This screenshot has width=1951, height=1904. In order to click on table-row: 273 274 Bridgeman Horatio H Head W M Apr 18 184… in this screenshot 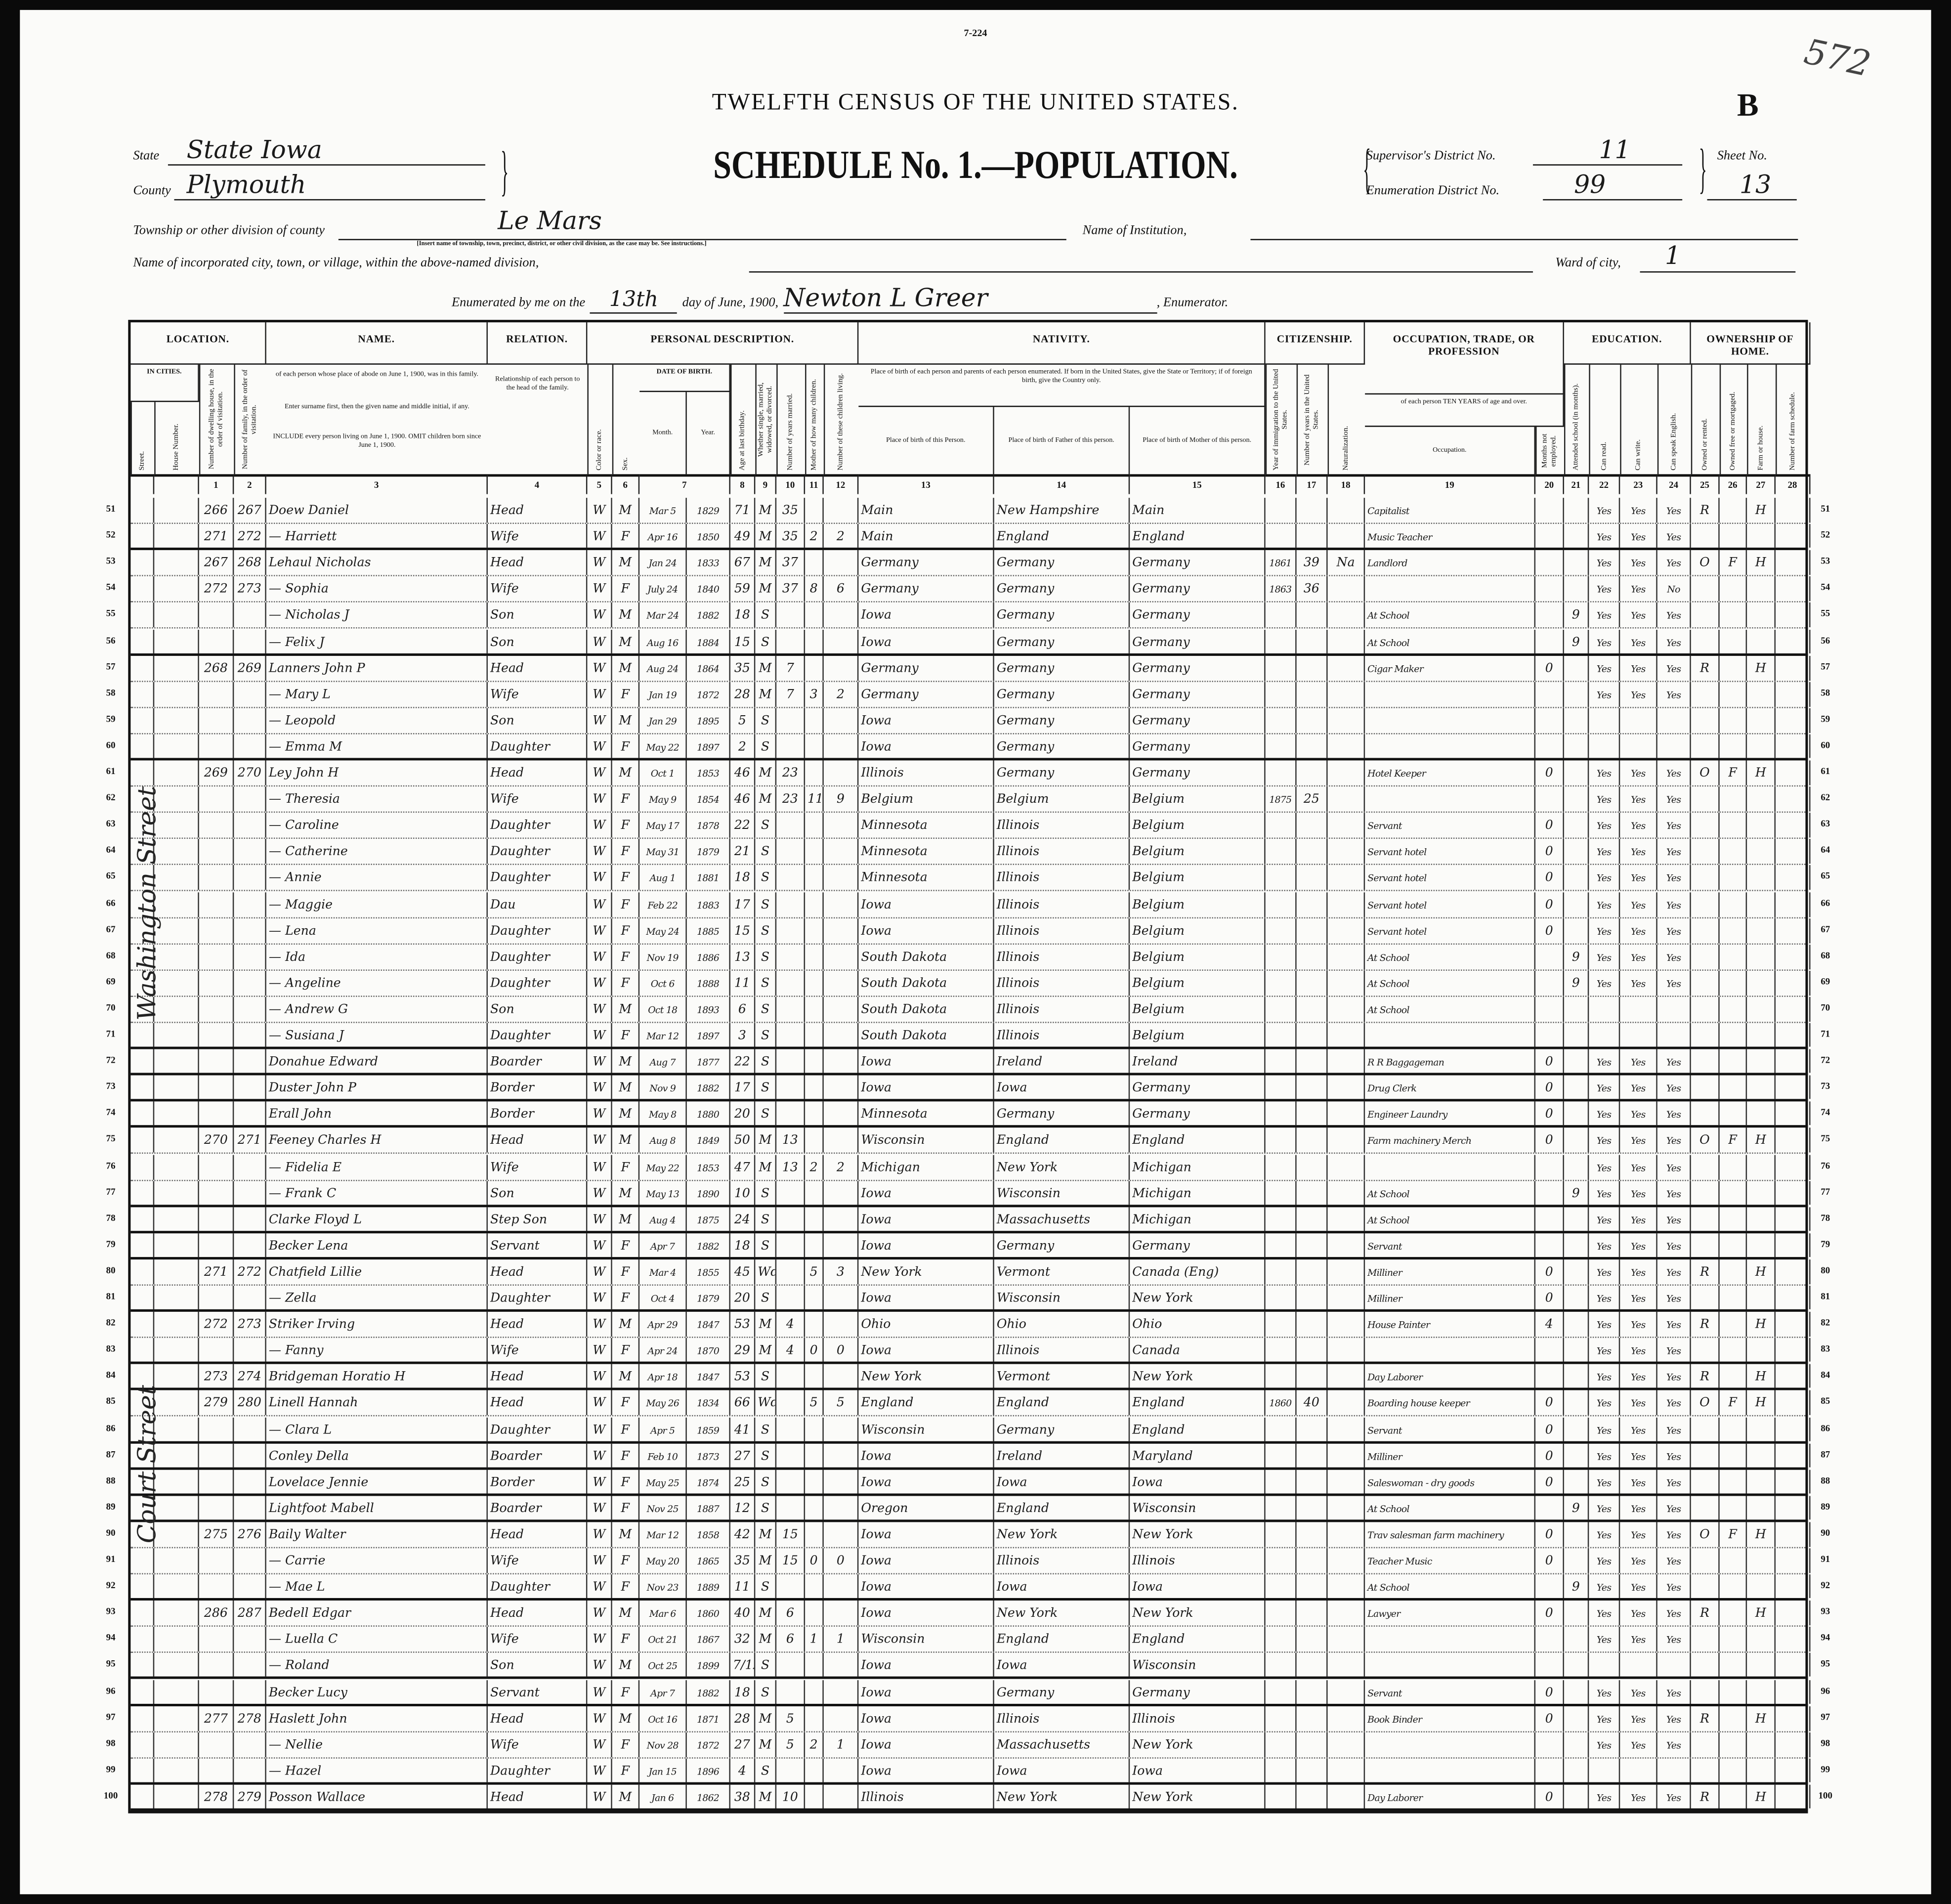, I will do `click(970, 1377)`.